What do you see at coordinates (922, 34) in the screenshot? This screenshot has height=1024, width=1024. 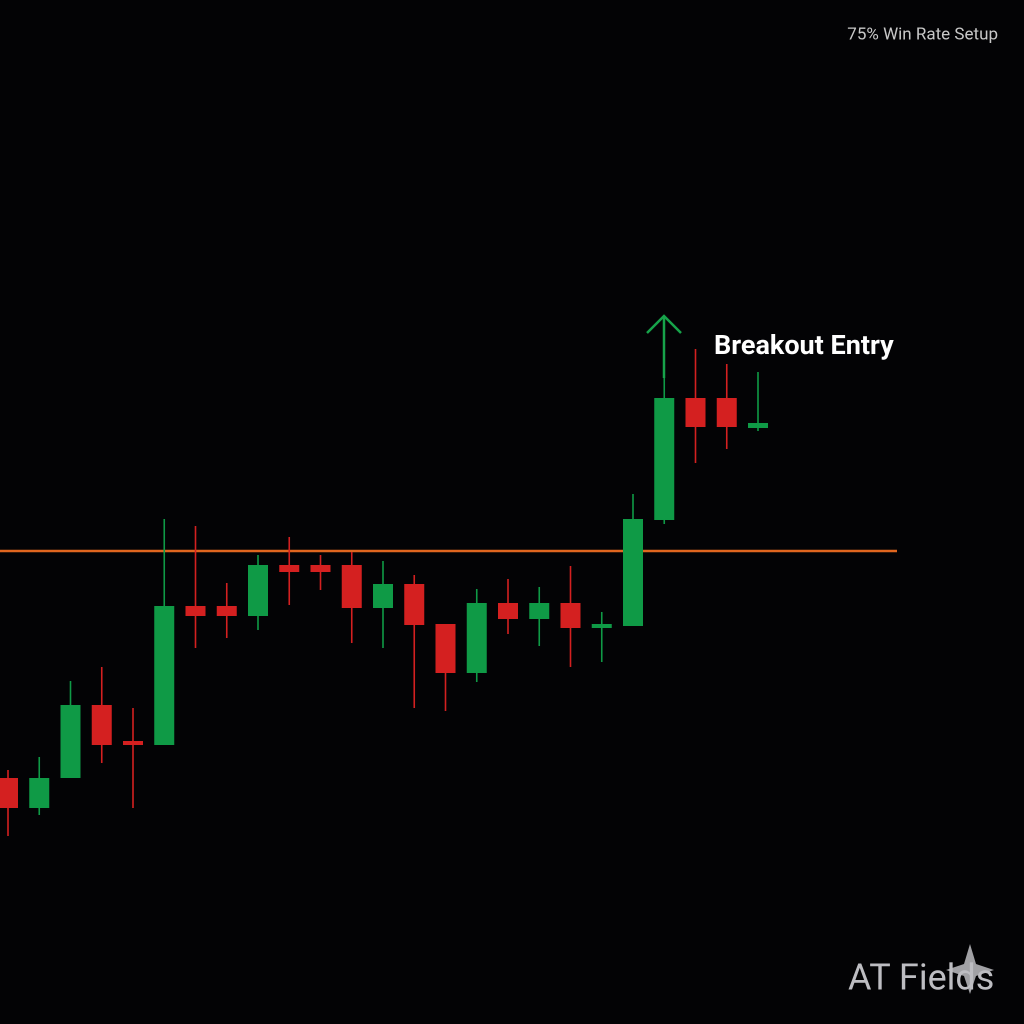 I see `chart-title: 75% Win Rate Setup` at bounding box center [922, 34].